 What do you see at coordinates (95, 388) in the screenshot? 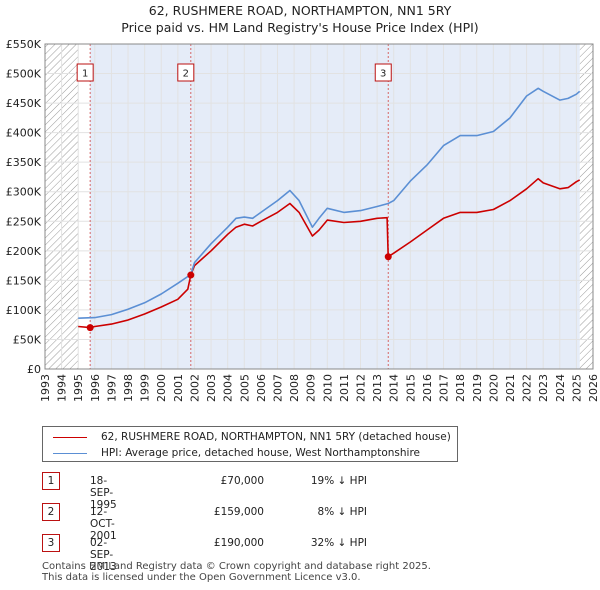
I see `x-tick-label: 1996` at bounding box center [95, 388].